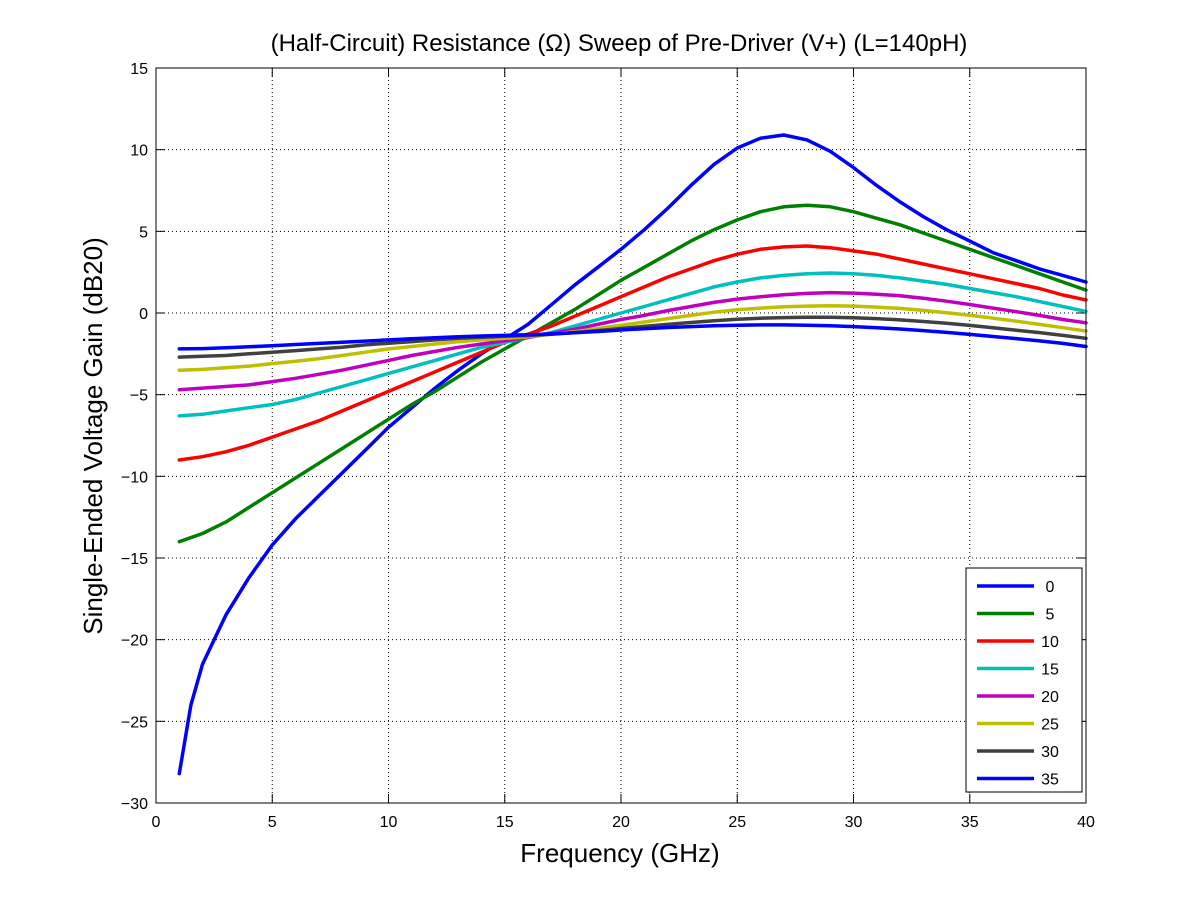  Describe the element at coordinates (272, 822) in the screenshot. I see `x-tick-label: 5` at that location.